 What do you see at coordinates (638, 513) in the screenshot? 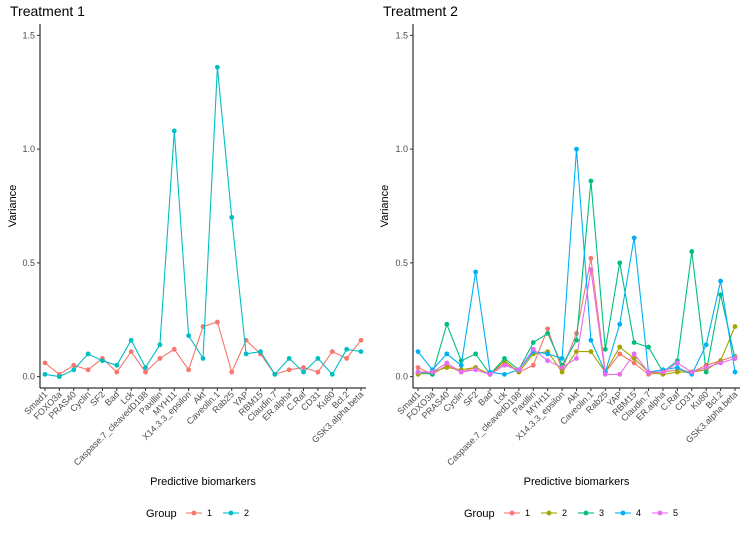
I see `legend-label: 4` at bounding box center [638, 513].